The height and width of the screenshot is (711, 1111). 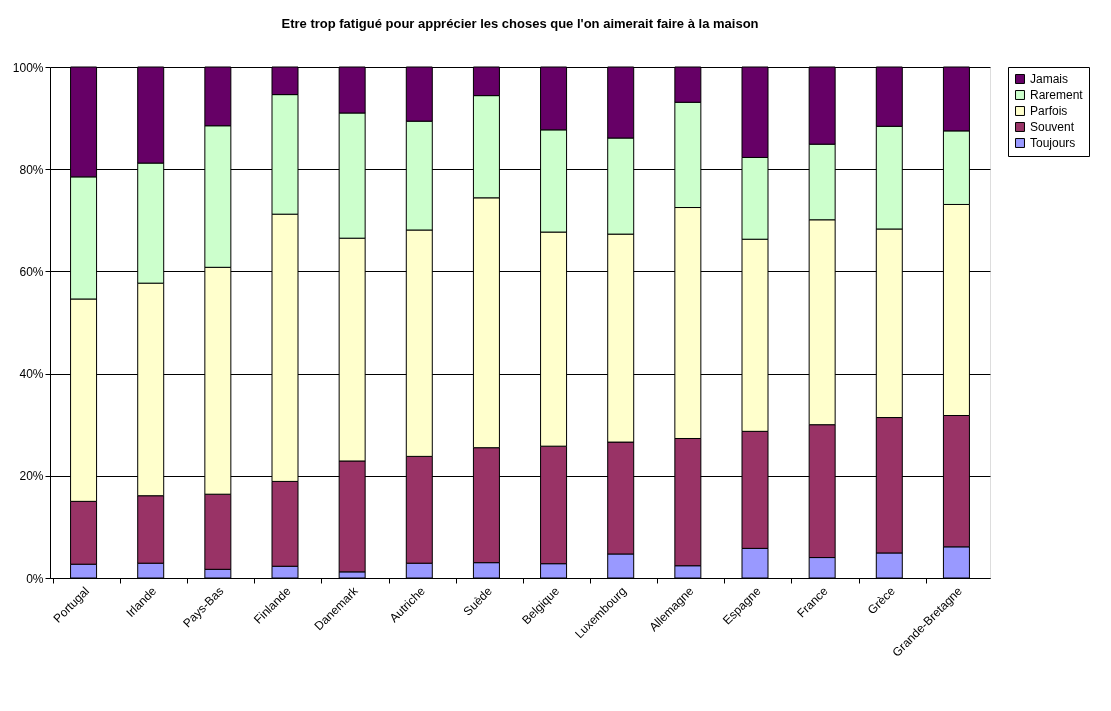 What do you see at coordinates (1052, 127) in the screenshot?
I see `legend-label: Souvent` at bounding box center [1052, 127].